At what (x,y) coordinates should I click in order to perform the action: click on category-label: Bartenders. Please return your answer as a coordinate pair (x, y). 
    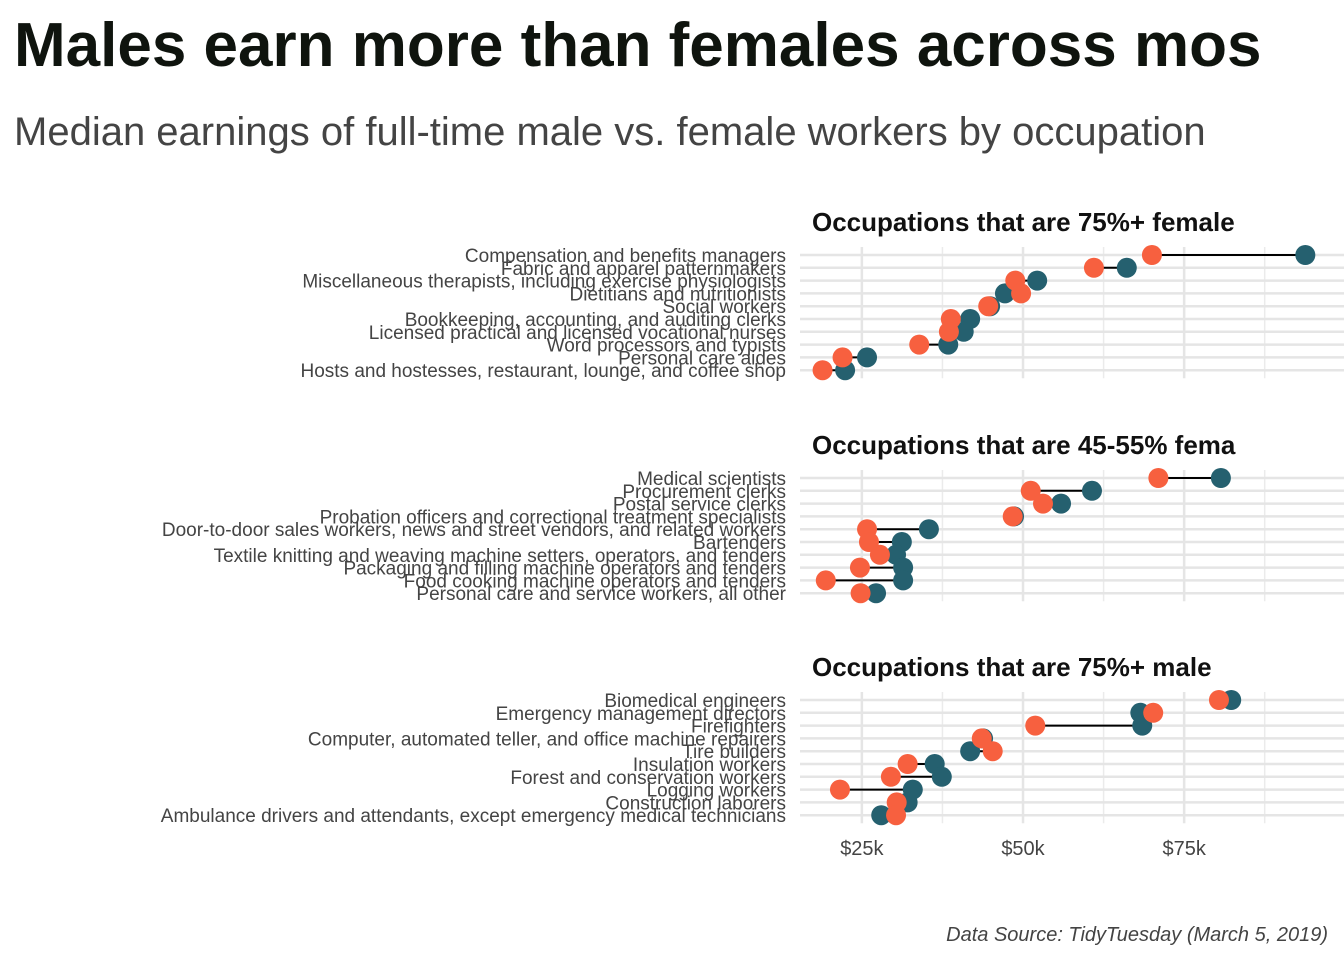
    Looking at the image, I should click on (739, 543).